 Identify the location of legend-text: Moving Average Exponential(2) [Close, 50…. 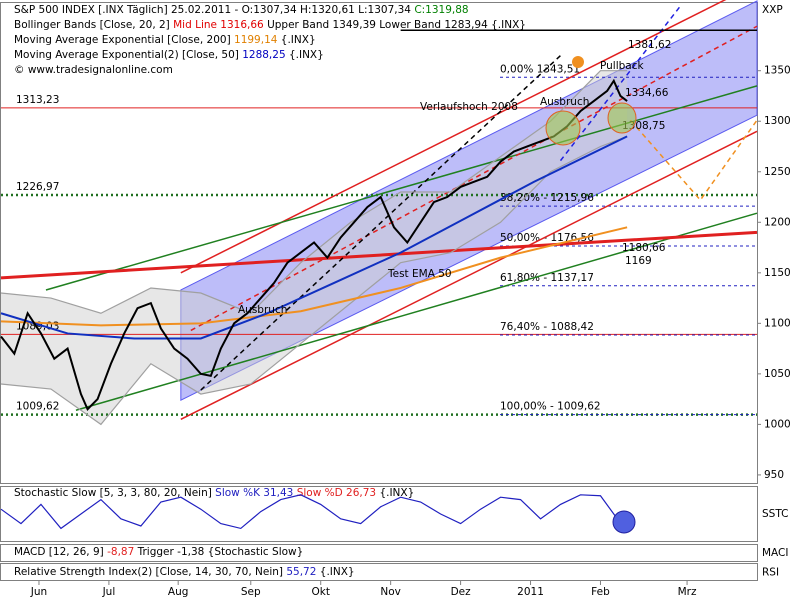
(128, 55).